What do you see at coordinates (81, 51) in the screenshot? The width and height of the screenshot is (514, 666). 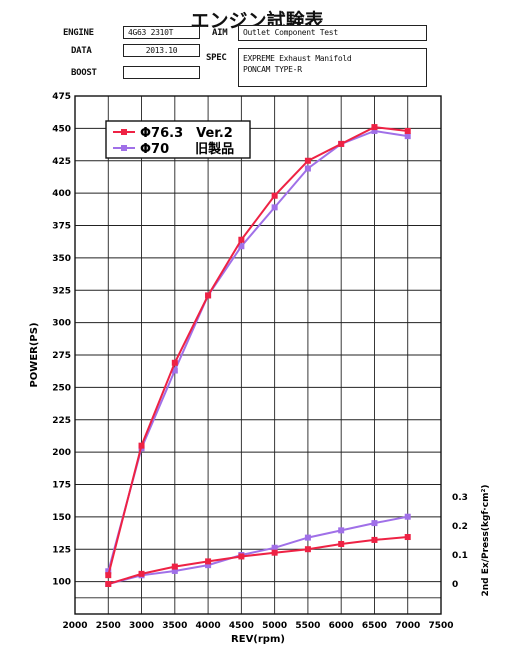 I see `data-label: DATA` at bounding box center [81, 51].